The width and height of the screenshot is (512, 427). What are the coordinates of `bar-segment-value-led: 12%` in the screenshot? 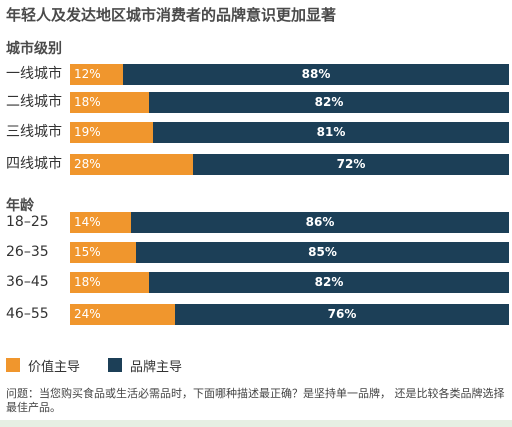 It's located at (96, 74).